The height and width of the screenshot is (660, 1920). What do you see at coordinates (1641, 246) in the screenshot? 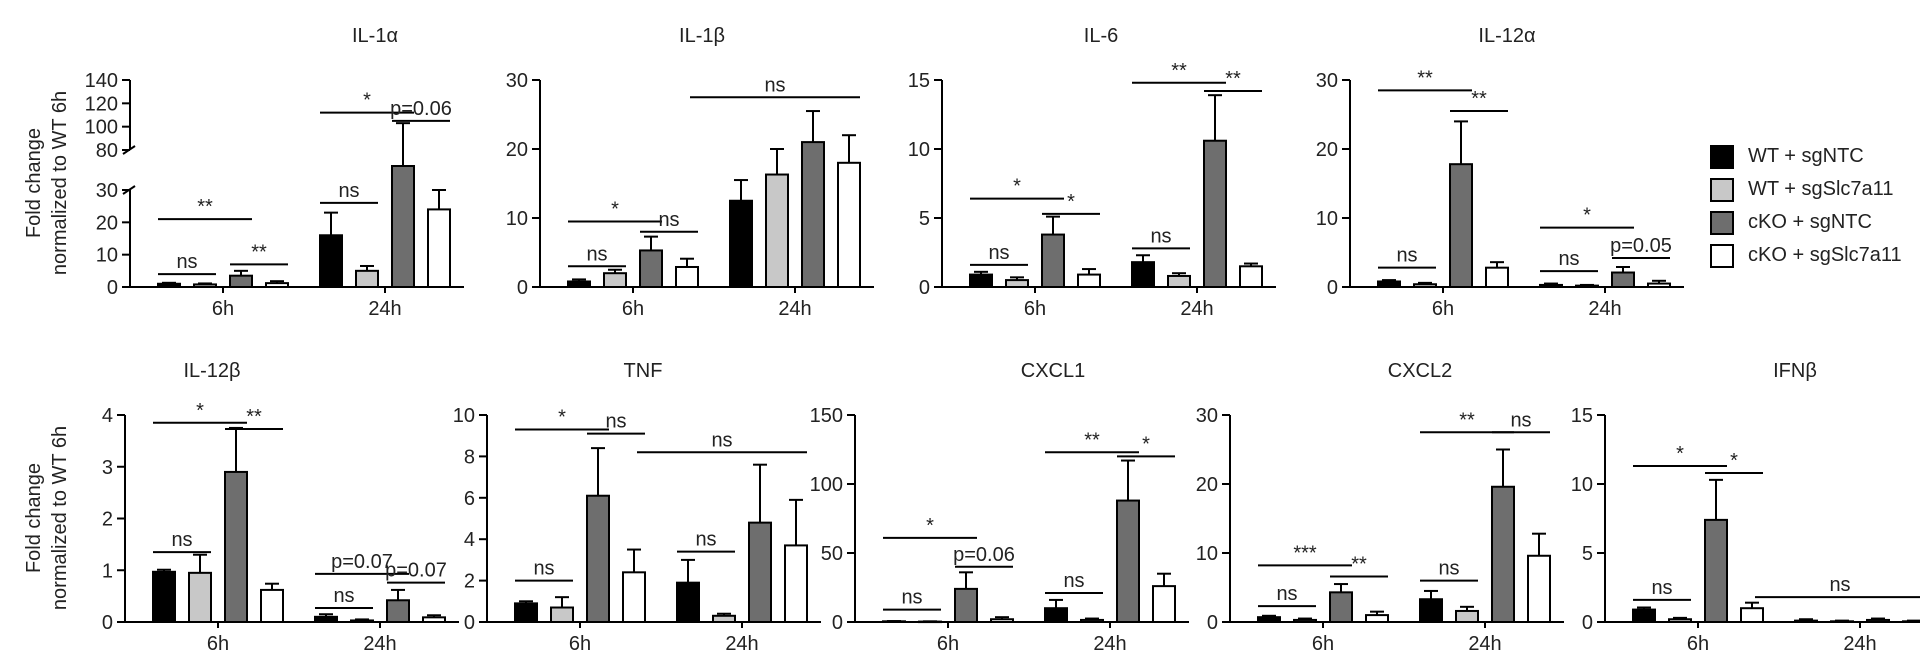
I see `significance-label: p=0.05` at bounding box center [1641, 246].